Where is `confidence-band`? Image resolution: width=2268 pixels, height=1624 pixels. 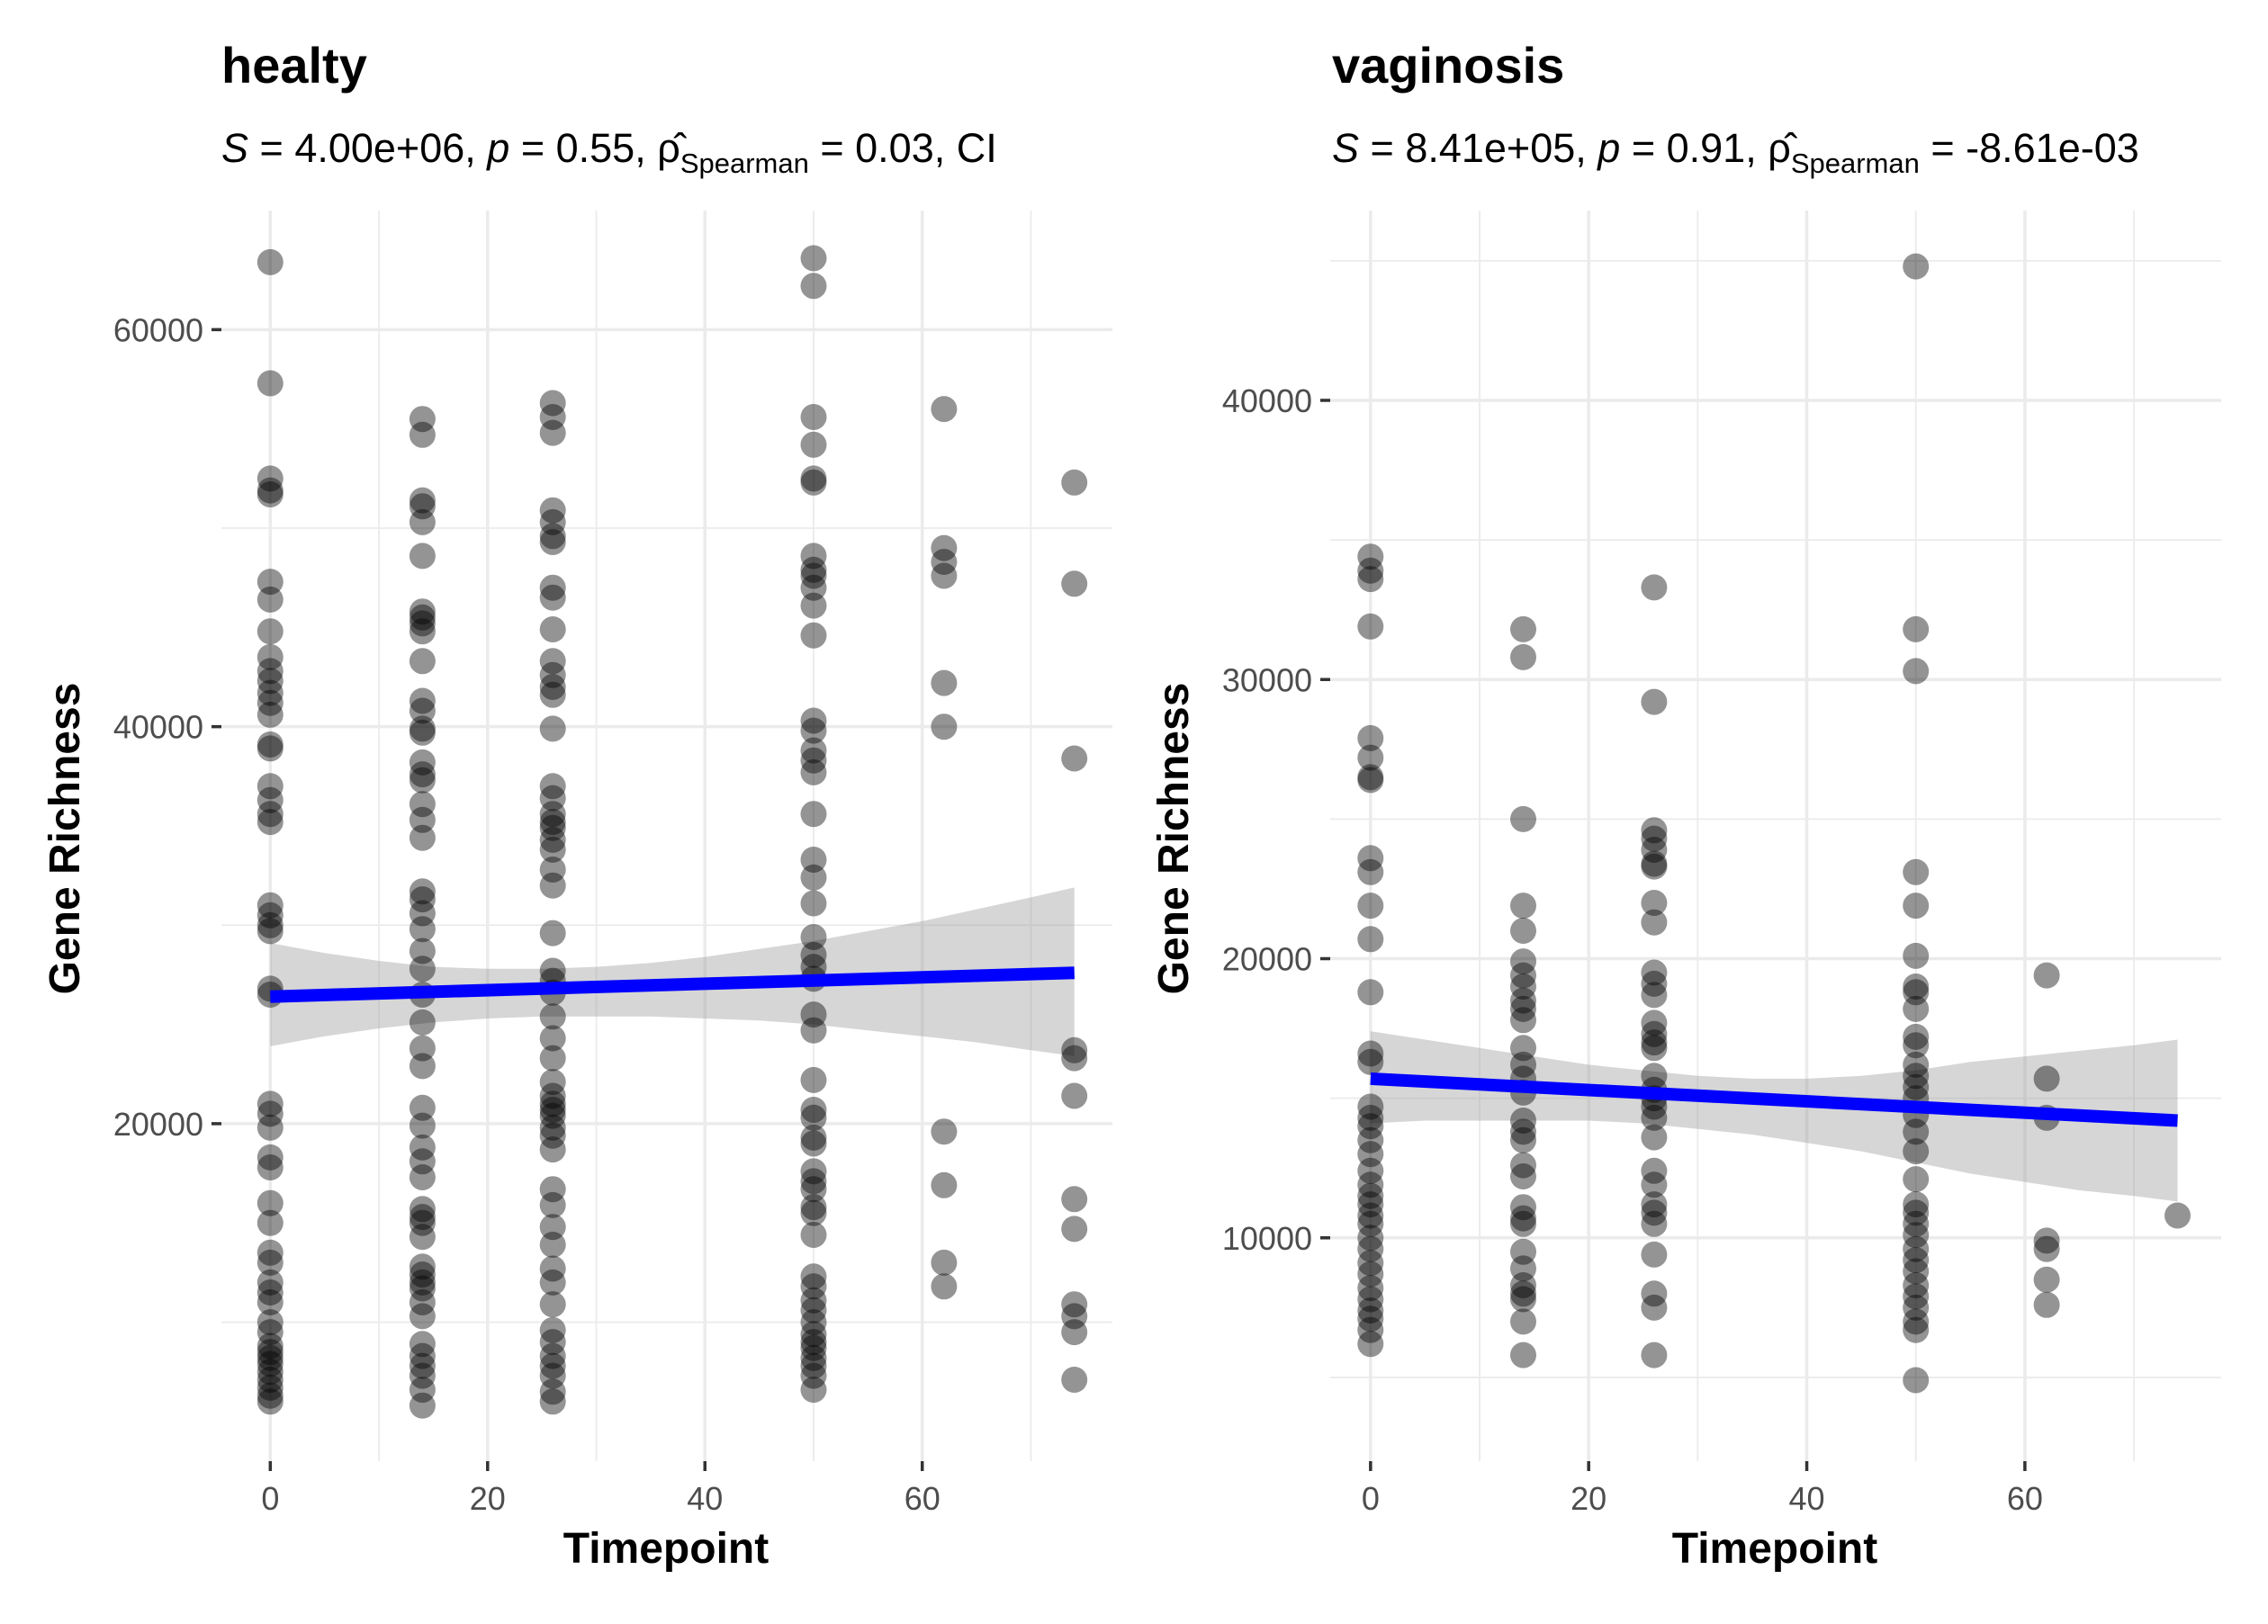 confidence-band is located at coordinates (673, 971).